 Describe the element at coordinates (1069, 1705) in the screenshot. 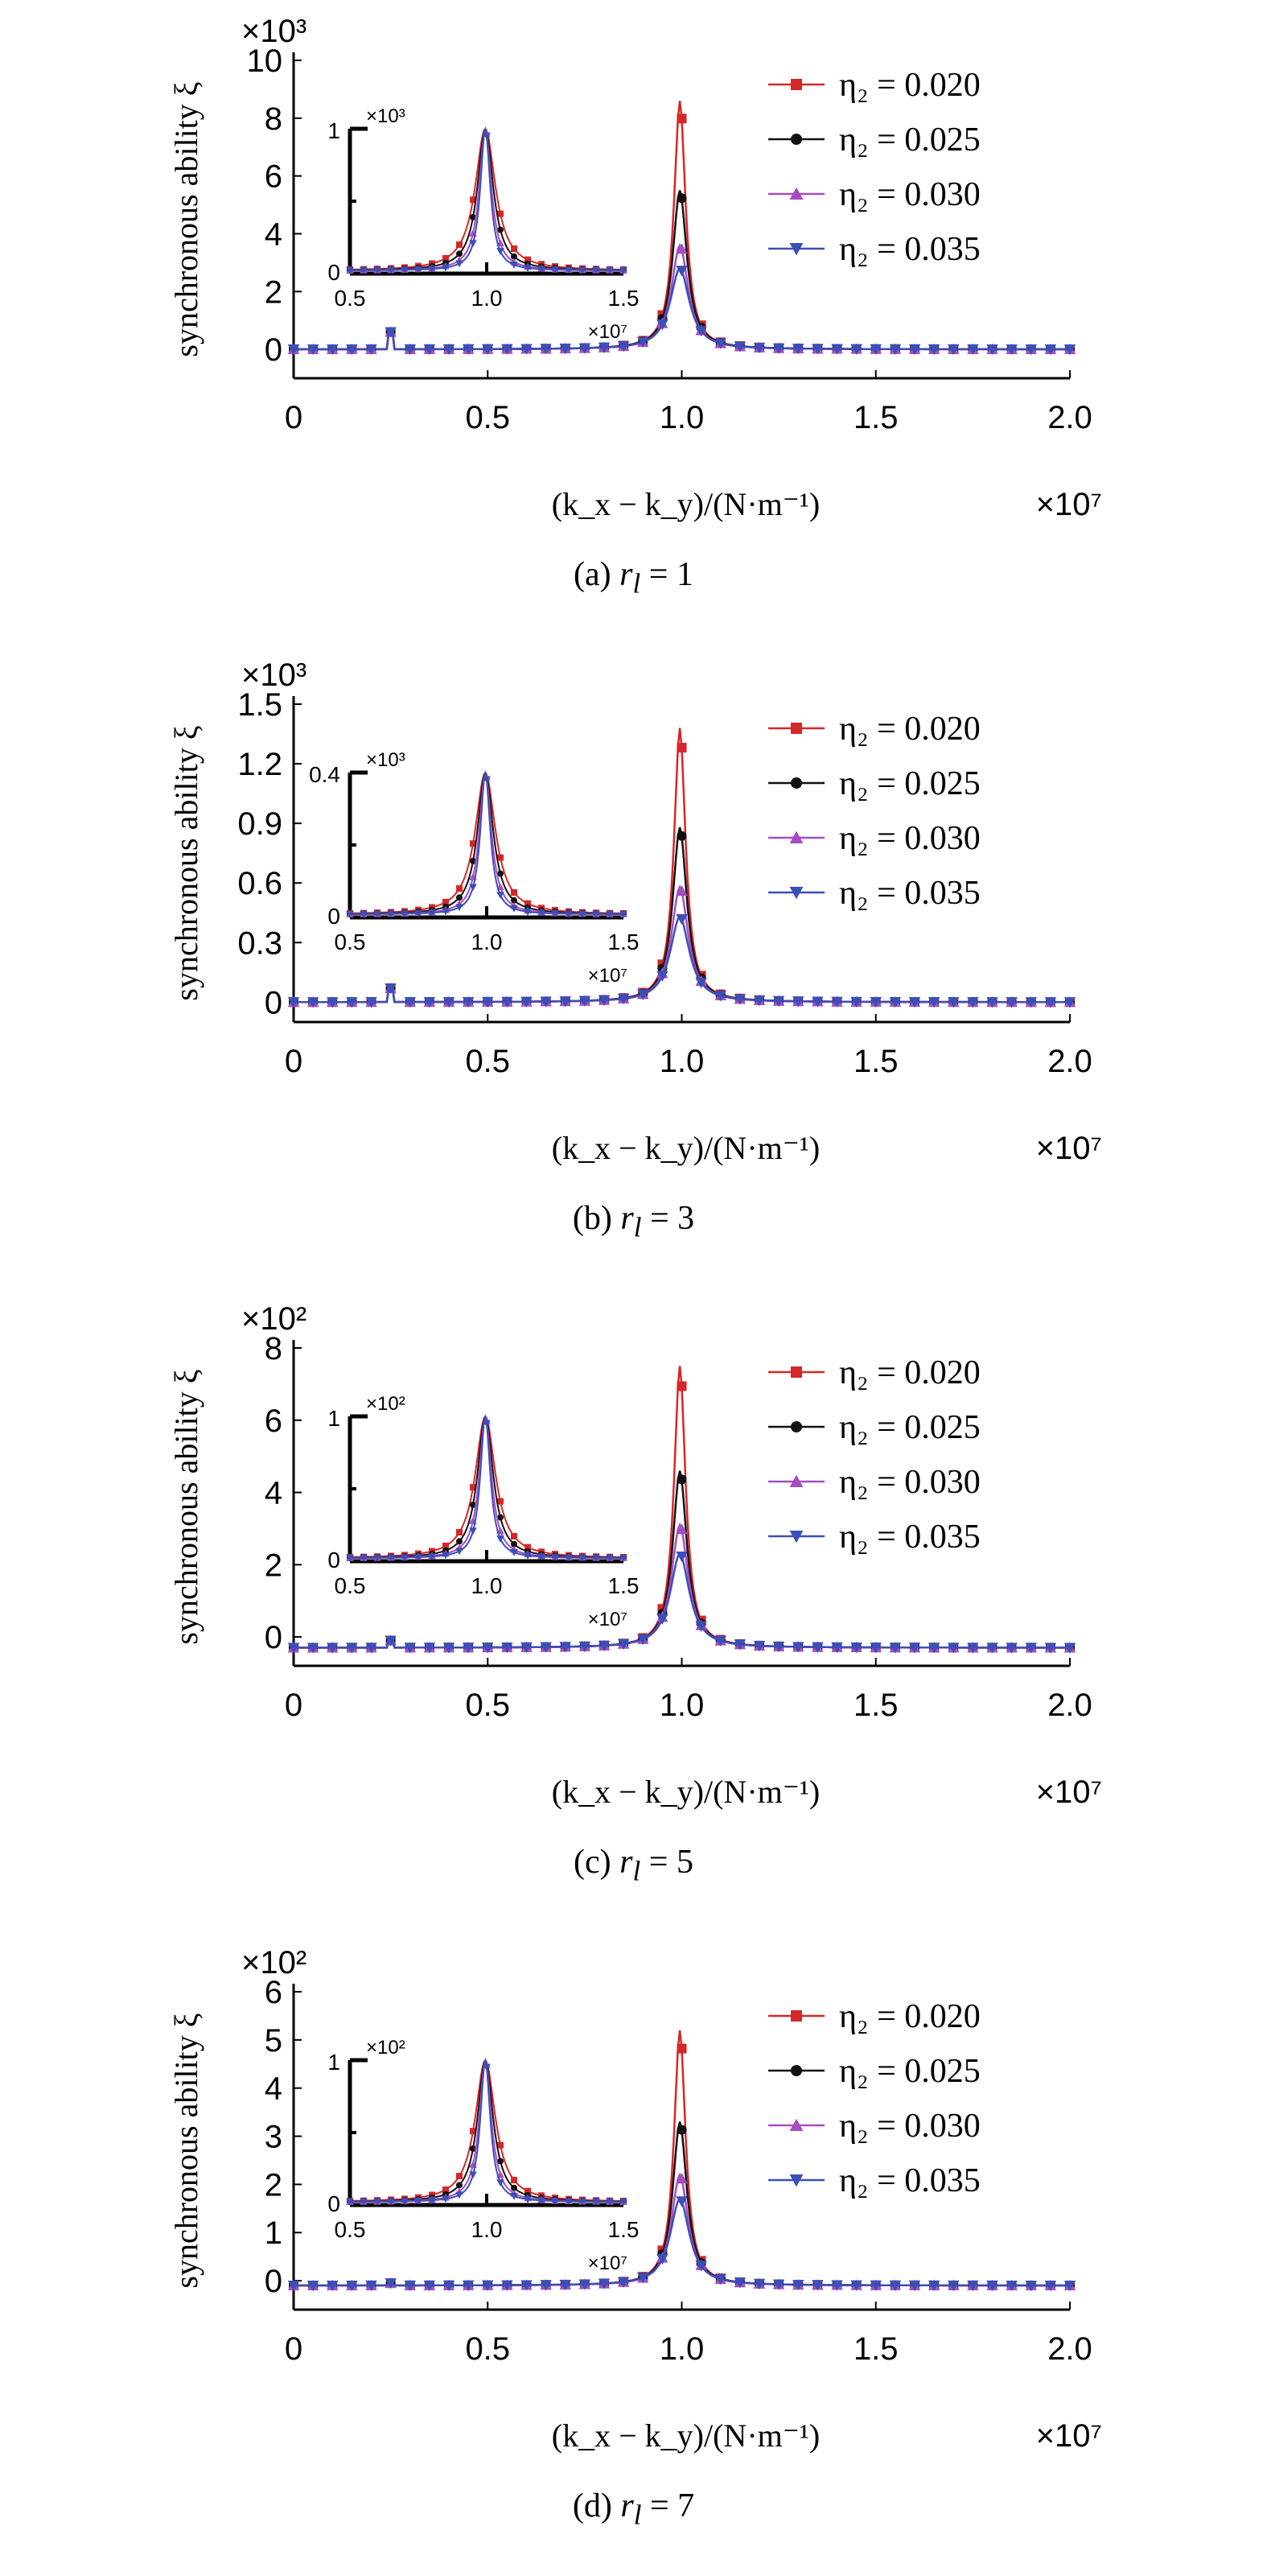

I see `x-tick-label: 2.0` at that location.